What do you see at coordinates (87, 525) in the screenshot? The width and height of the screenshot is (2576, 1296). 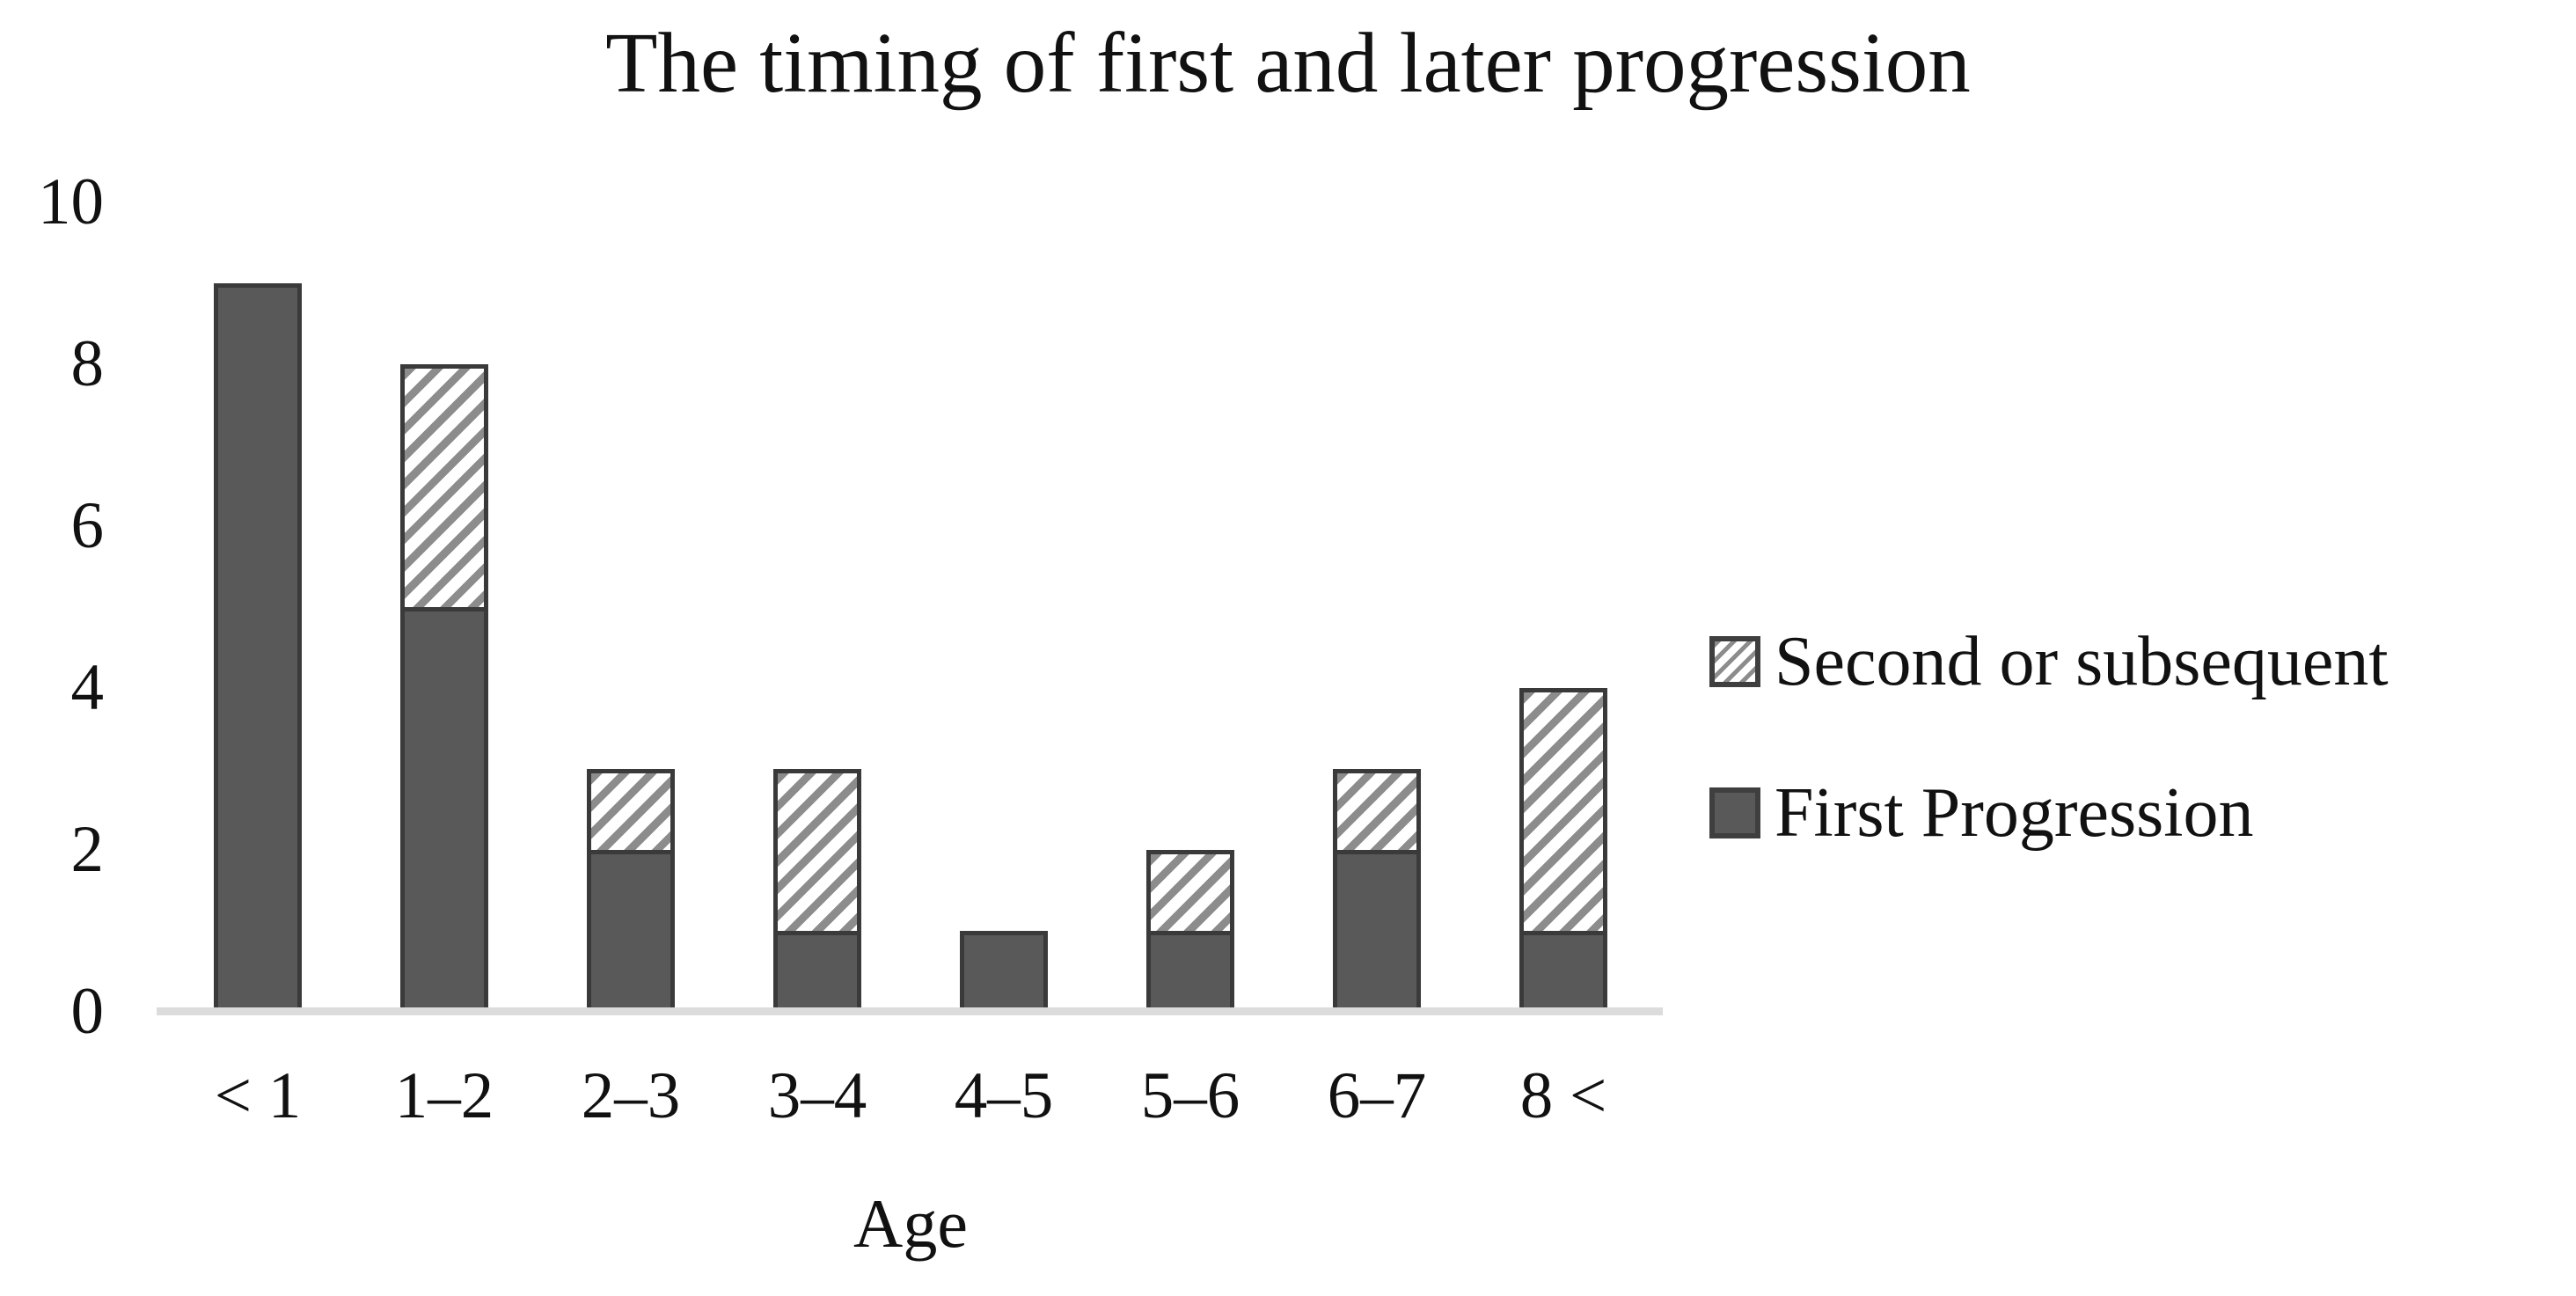 I see `y-tick-label: 6` at bounding box center [87, 525].